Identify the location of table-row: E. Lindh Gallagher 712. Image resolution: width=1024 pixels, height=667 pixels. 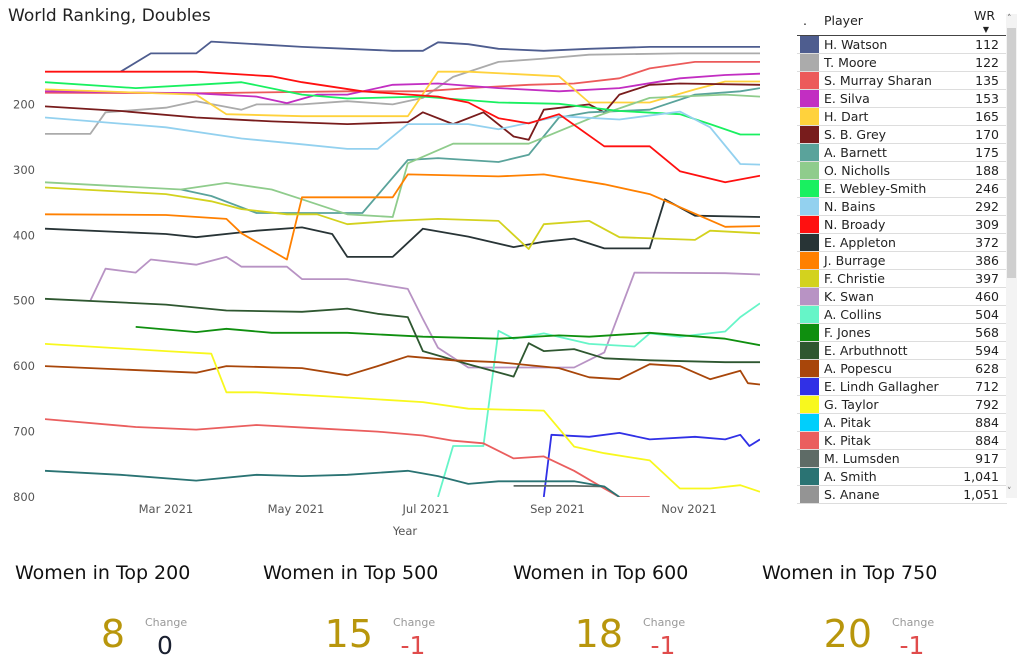
(902, 387).